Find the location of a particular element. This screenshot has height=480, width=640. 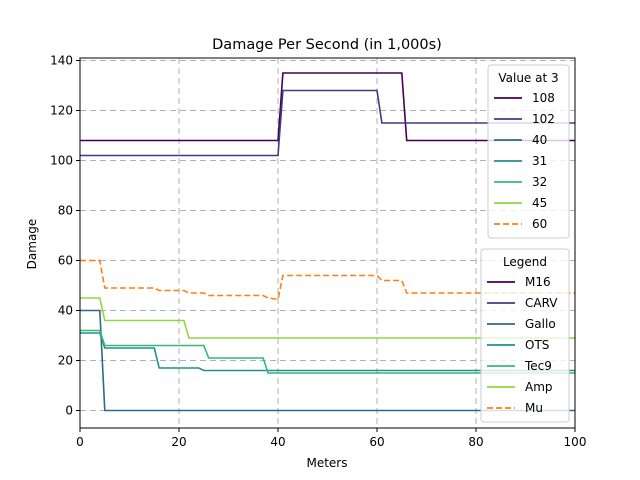

chart-title: Damage Per Second (in 1,000s) is located at coordinates (327, 45).